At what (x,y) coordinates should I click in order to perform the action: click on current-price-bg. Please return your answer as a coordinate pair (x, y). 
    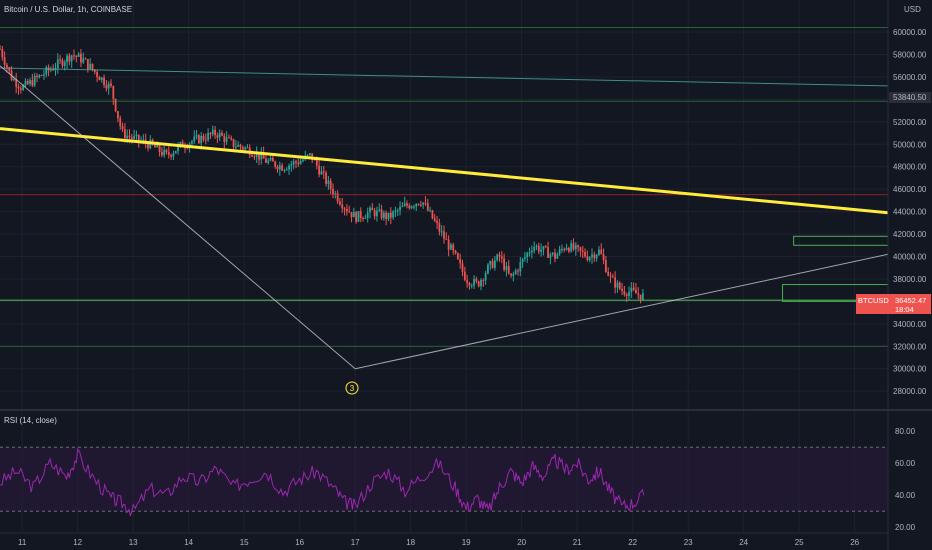
    Looking at the image, I should click on (893, 304).